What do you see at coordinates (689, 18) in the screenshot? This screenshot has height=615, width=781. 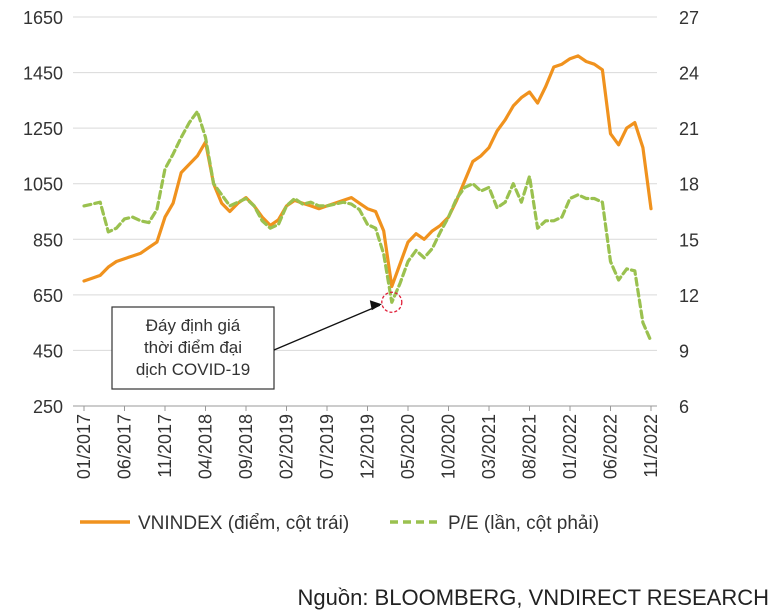 I see `right-y-tick-label: 27` at bounding box center [689, 18].